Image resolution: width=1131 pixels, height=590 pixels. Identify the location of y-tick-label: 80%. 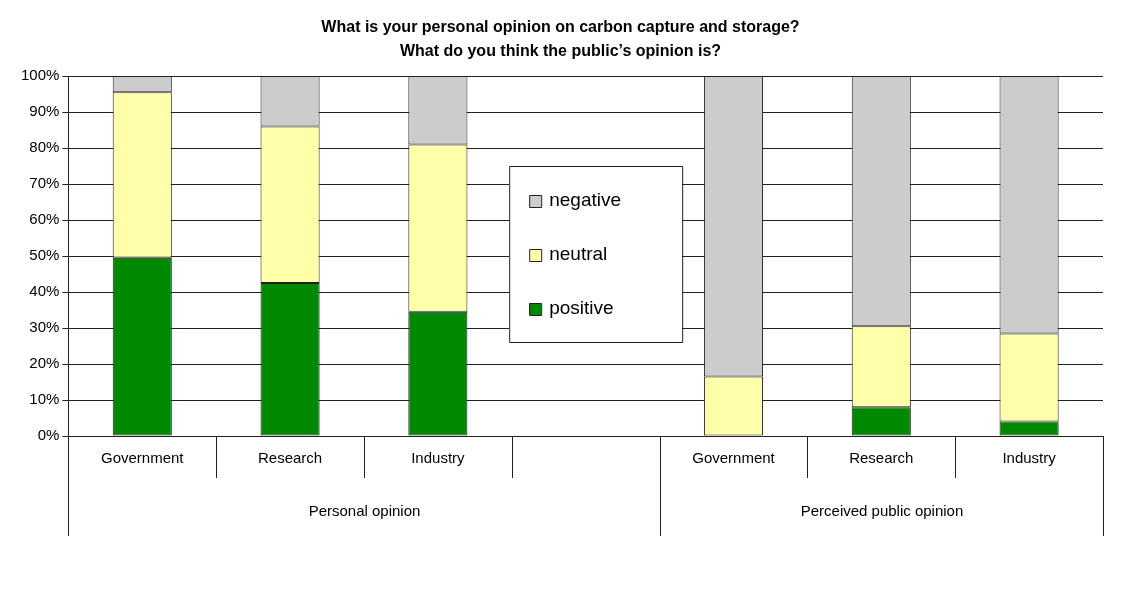
(44, 147).